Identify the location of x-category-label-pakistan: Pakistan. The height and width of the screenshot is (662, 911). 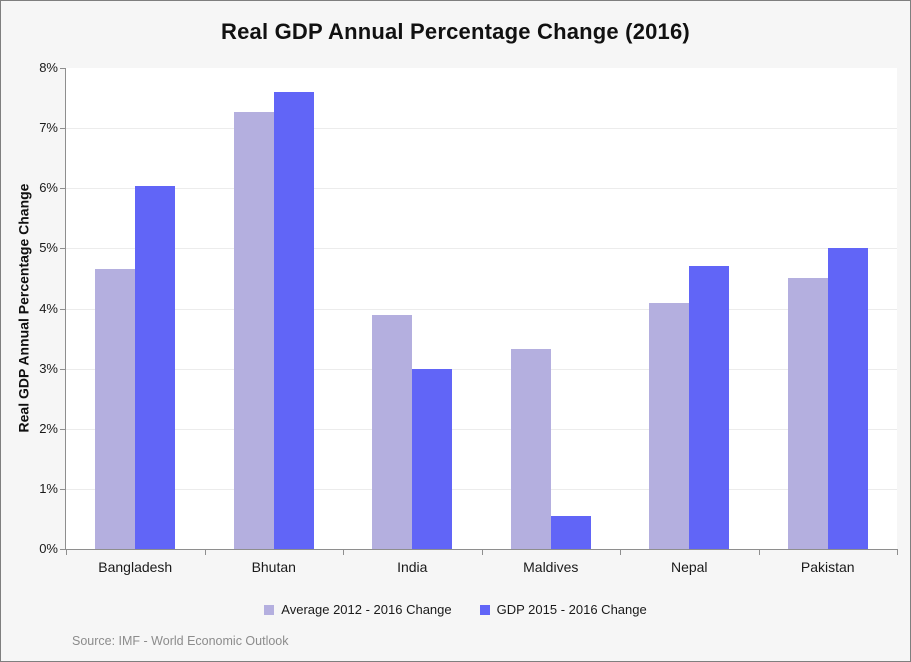
(827, 567).